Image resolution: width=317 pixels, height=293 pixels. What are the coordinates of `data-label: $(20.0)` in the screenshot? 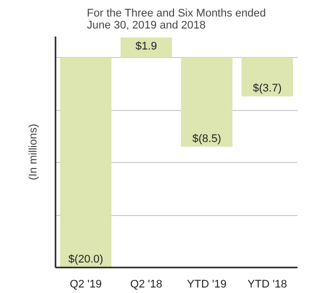 It's located at (86, 260).